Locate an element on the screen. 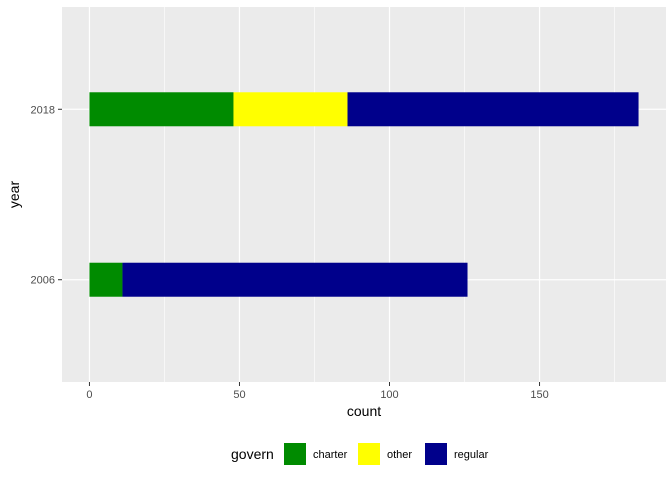 This screenshot has width=672, height=480. legend: govern charter other regular is located at coordinates (360, 454).